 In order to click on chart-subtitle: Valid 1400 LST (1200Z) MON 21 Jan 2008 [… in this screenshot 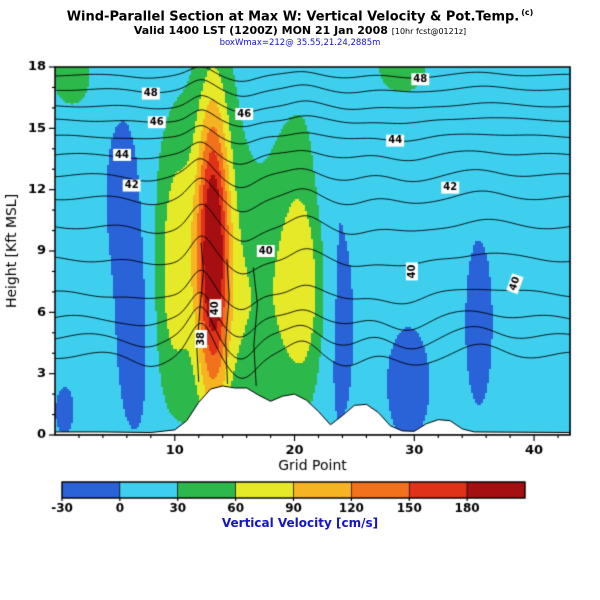, I will do `click(300, 30)`.